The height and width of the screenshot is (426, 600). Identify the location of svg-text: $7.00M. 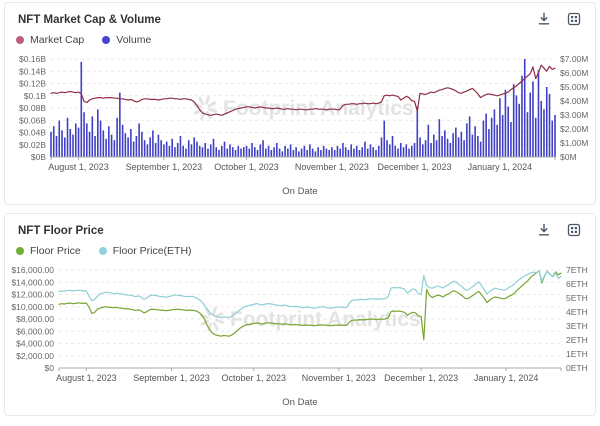
(574, 59).